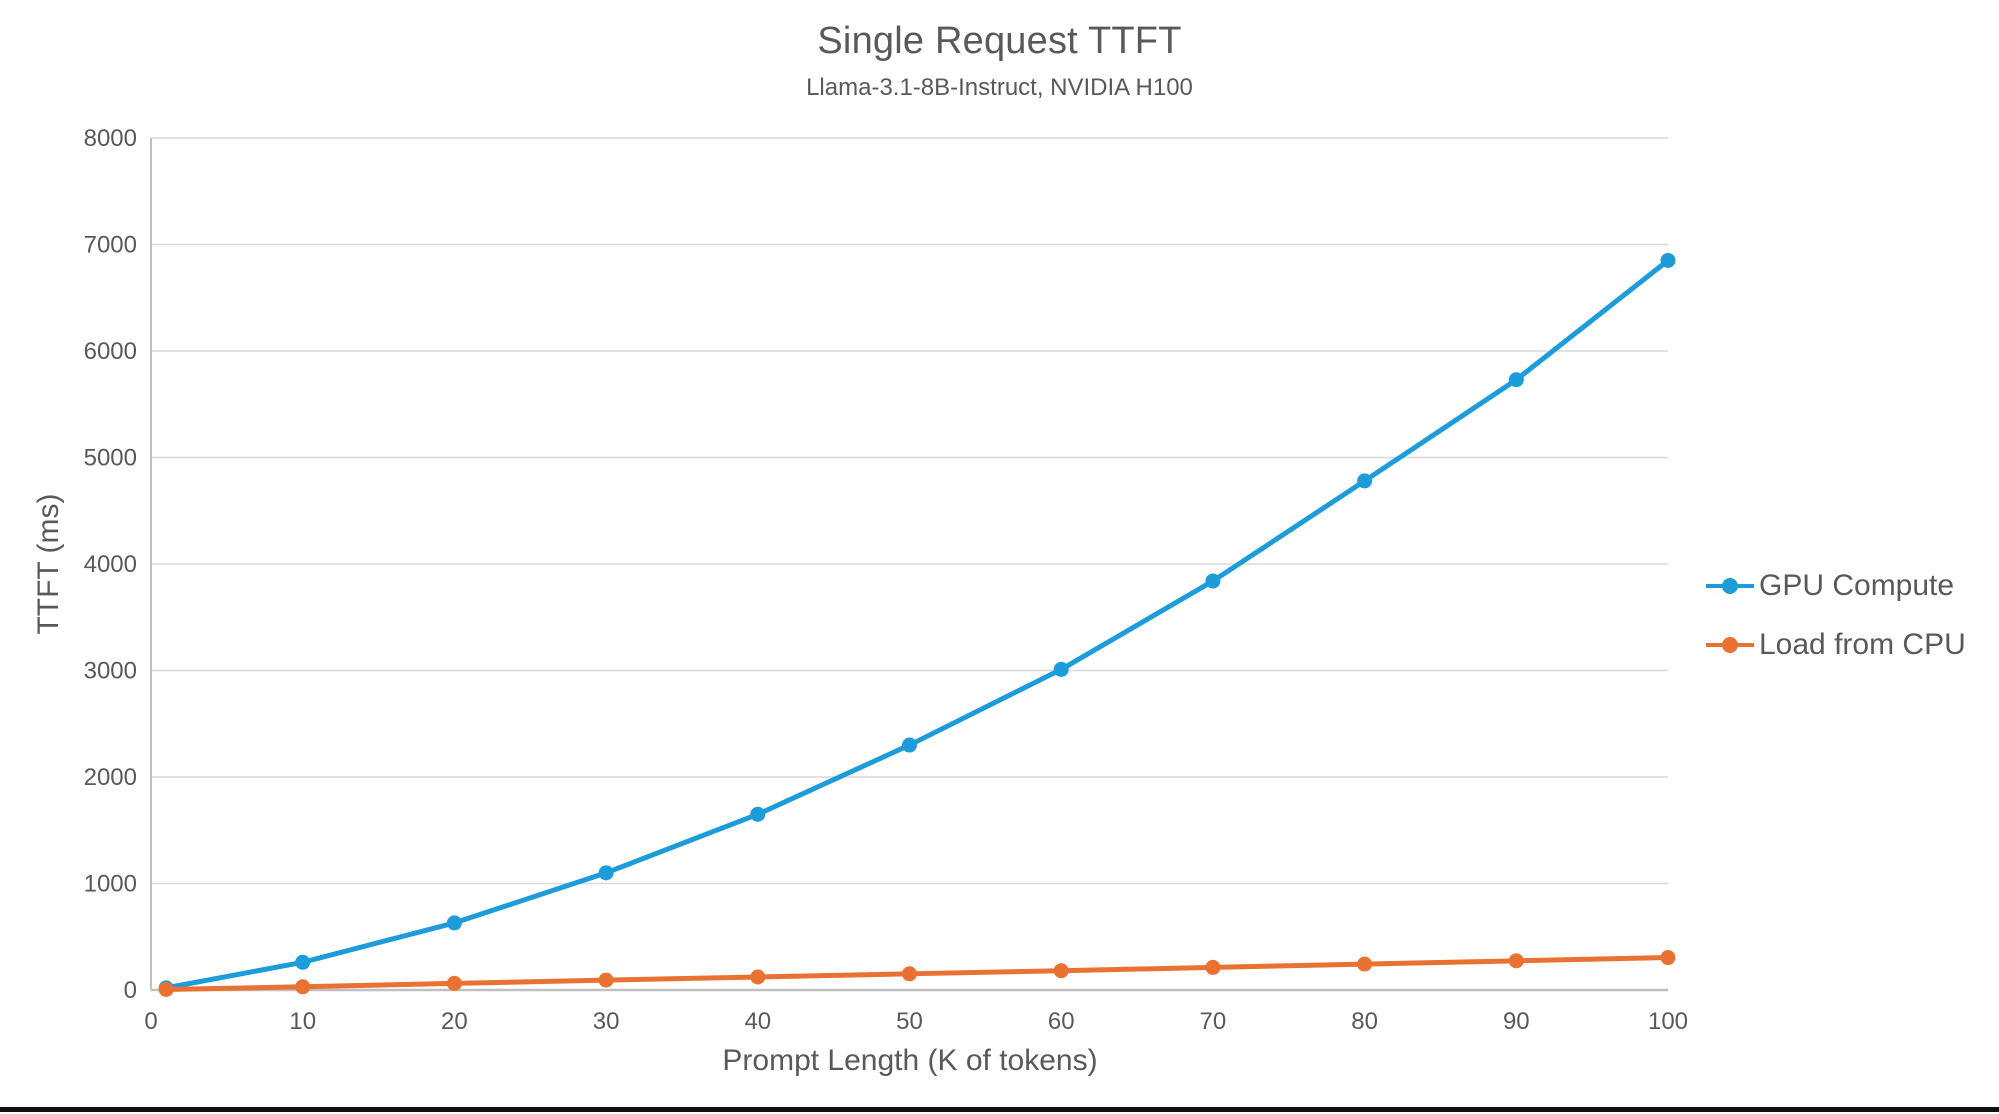 The image size is (1999, 1114). I want to click on legend-label: GPU Compute, so click(1857, 585).